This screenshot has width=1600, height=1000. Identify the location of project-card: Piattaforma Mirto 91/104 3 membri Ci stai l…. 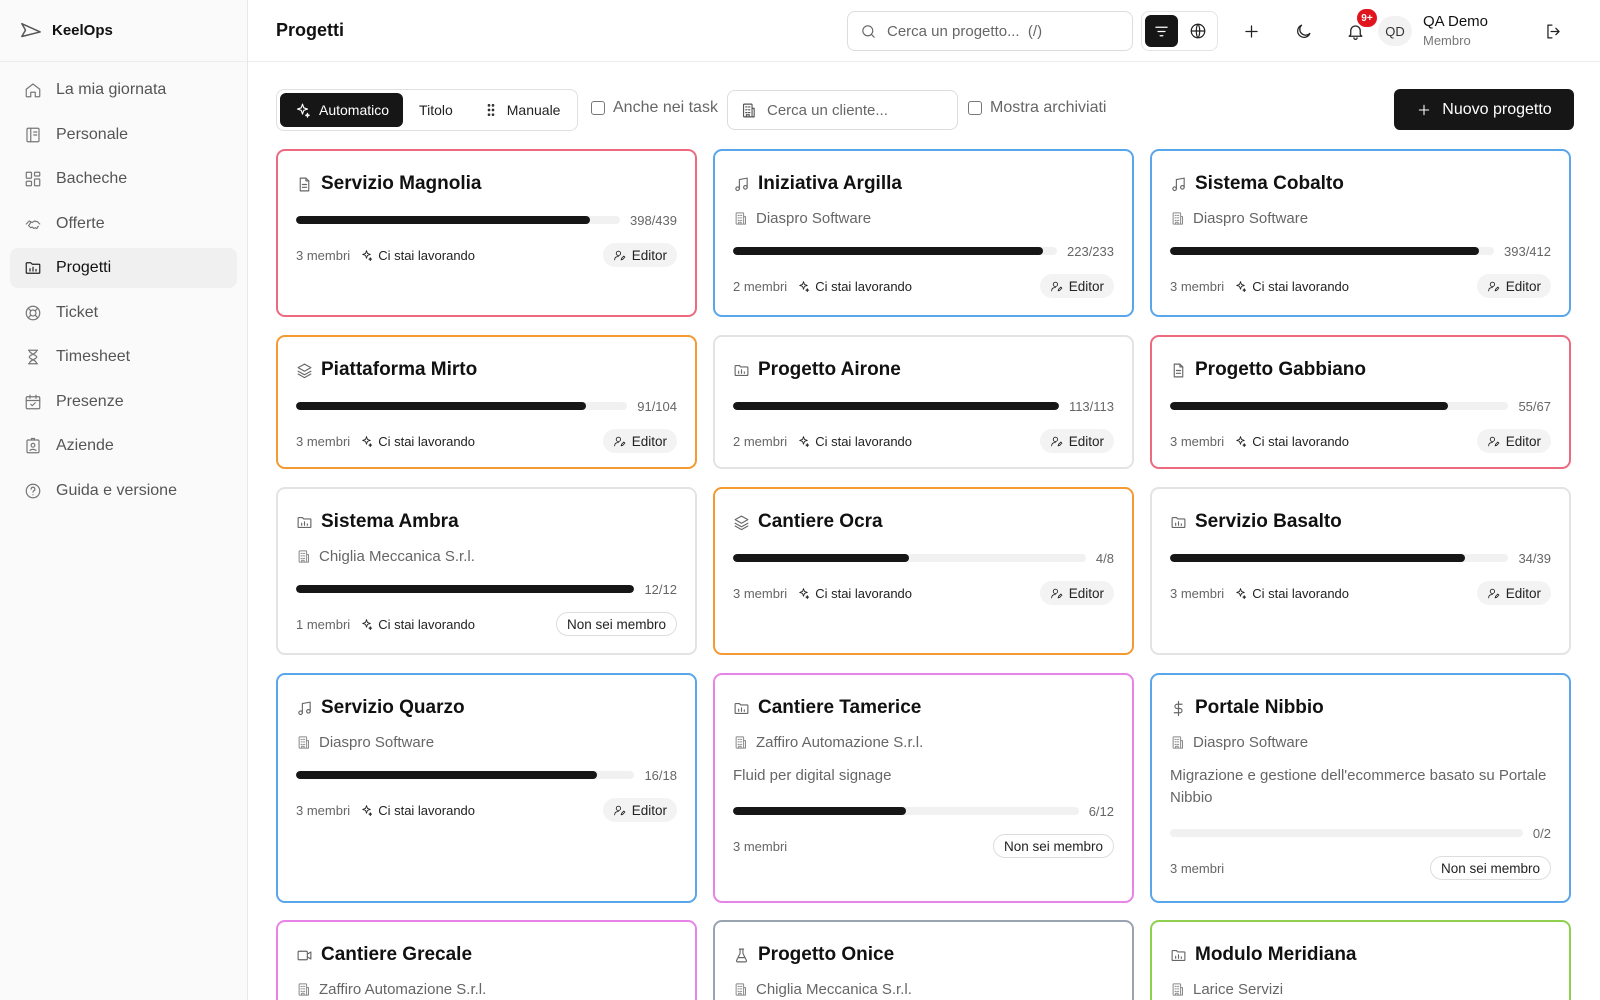
(486, 402).